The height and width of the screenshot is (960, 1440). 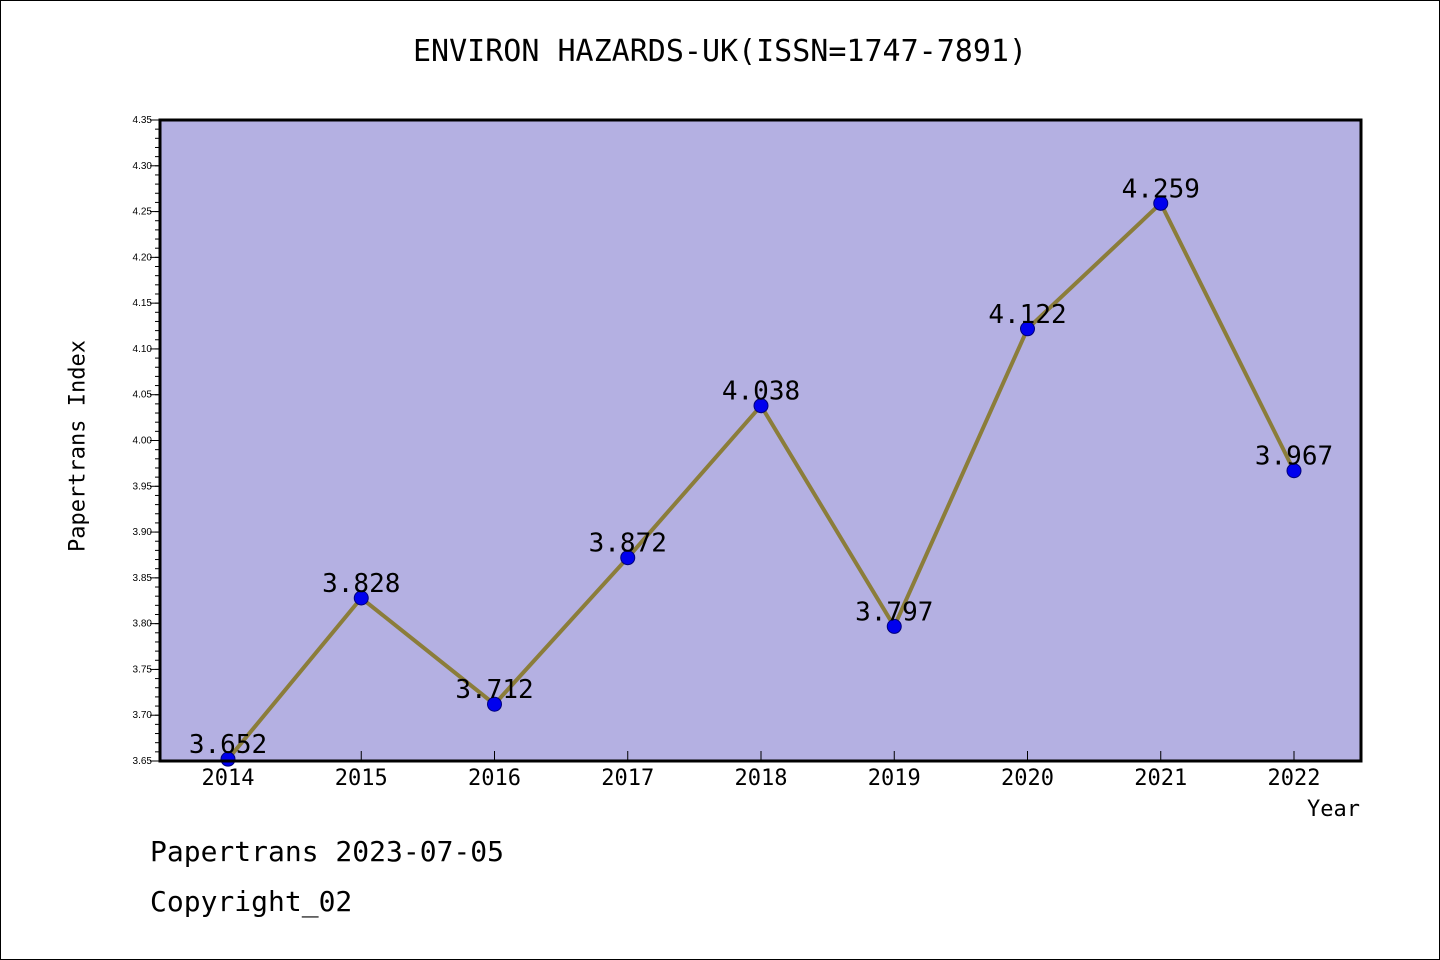 What do you see at coordinates (143, 349) in the screenshot?
I see `y-tick-label: 4.10` at bounding box center [143, 349].